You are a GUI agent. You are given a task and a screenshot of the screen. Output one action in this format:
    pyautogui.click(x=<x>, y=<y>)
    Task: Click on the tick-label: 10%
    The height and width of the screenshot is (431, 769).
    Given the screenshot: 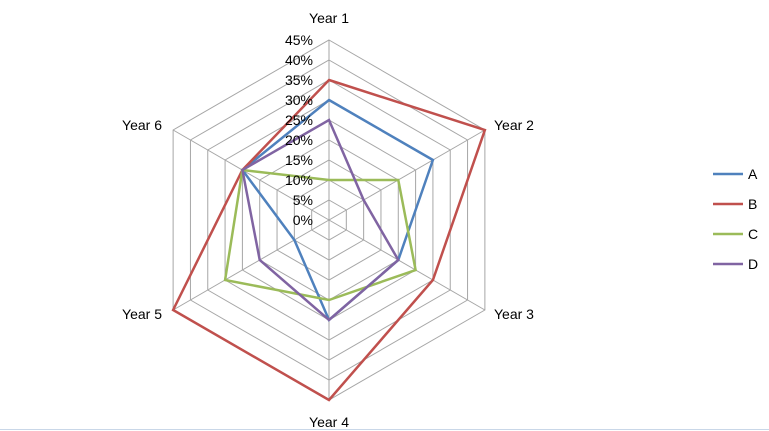 What is the action you would take?
    pyautogui.click(x=299, y=180)
    